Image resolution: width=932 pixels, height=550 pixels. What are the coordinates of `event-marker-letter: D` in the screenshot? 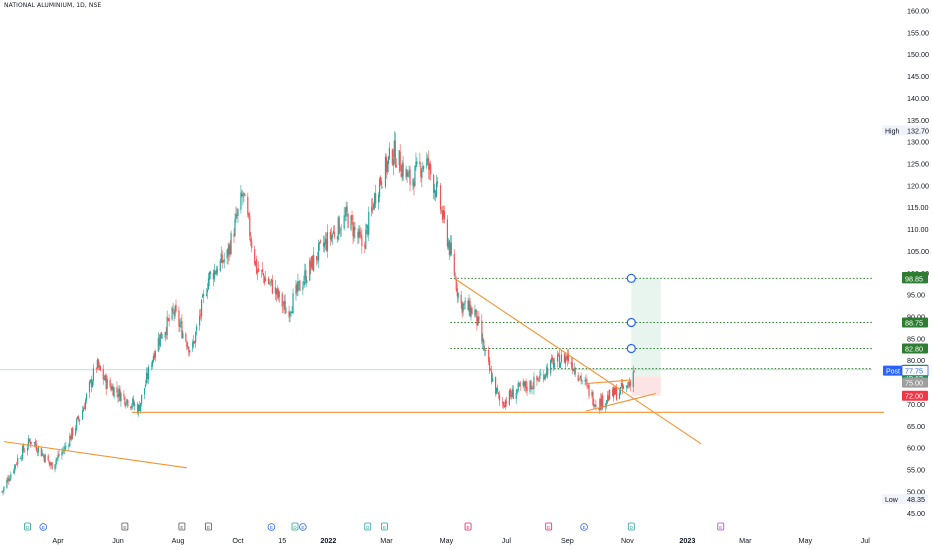 It's located at (295, 527).